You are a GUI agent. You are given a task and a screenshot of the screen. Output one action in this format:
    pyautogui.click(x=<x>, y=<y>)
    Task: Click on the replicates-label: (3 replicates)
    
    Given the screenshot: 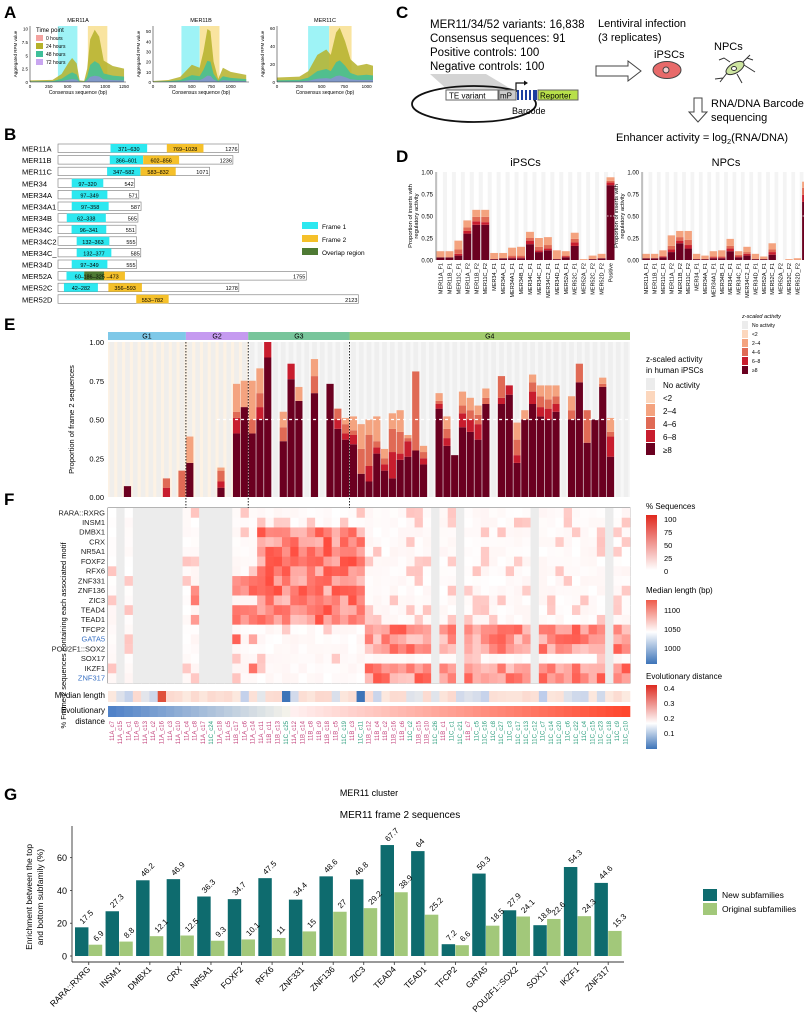 What is the action you would take?
    pyautogui.click(x=630, y=38)
    